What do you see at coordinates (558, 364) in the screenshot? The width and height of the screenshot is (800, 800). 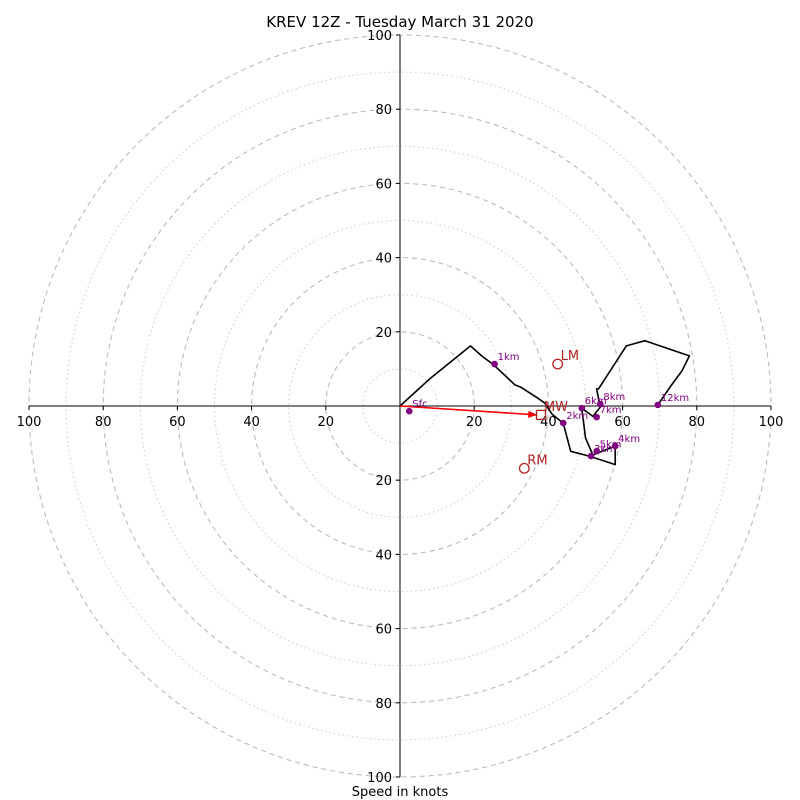 I see `storm-motion-lm-marker` at bounding box center [558, 364].